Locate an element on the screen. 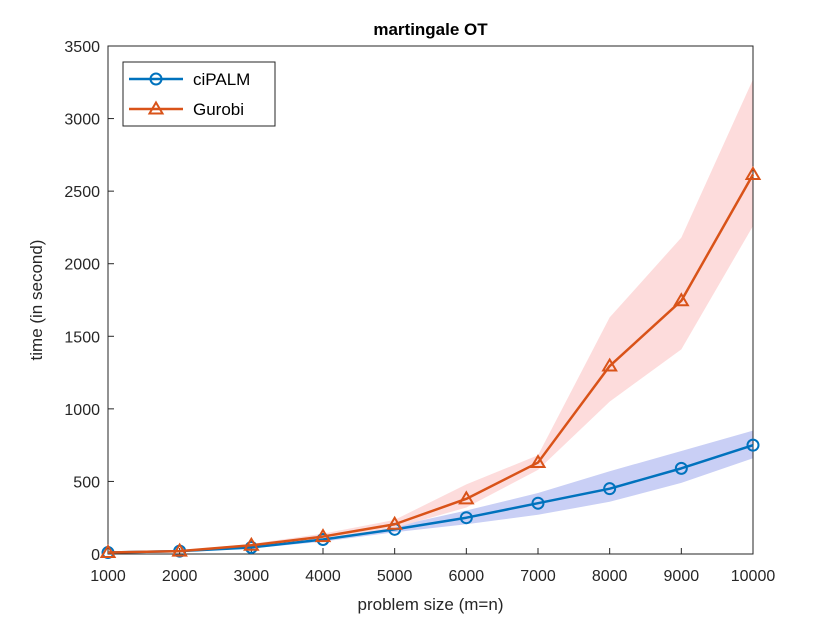 The image size is (830, 623). legend-marker-gurobi is located at coordinates (156, 107).